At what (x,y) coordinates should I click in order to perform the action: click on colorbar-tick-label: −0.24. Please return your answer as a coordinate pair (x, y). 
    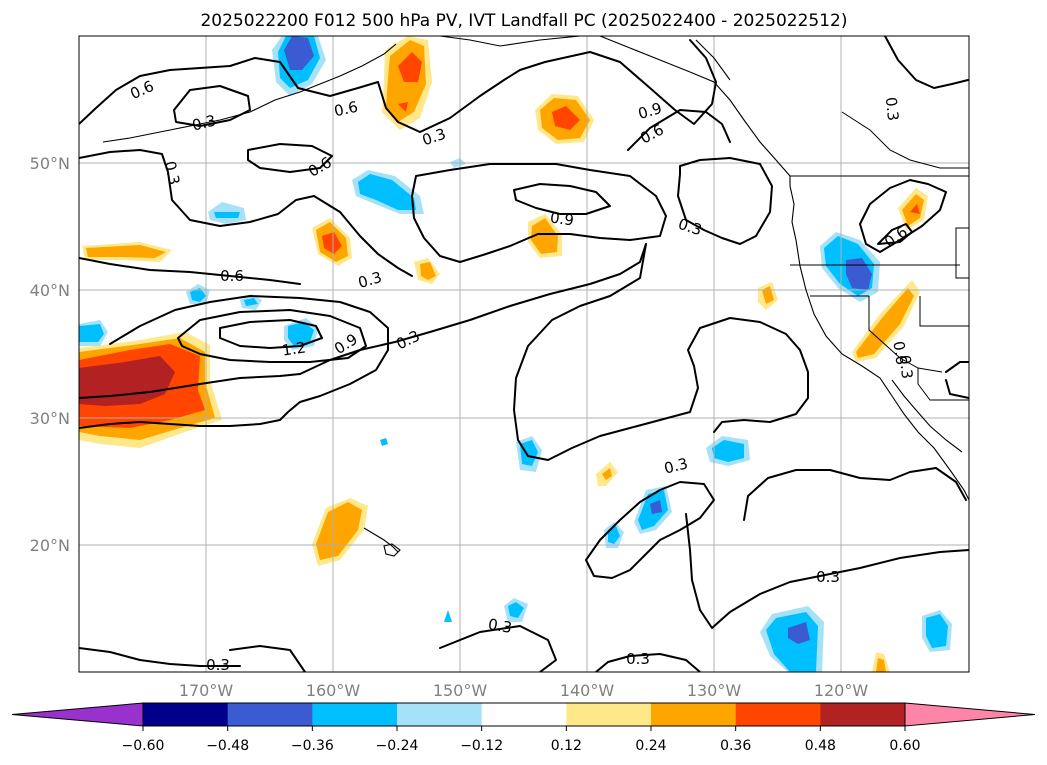
    Looking at the image, I should click on (397, 746).